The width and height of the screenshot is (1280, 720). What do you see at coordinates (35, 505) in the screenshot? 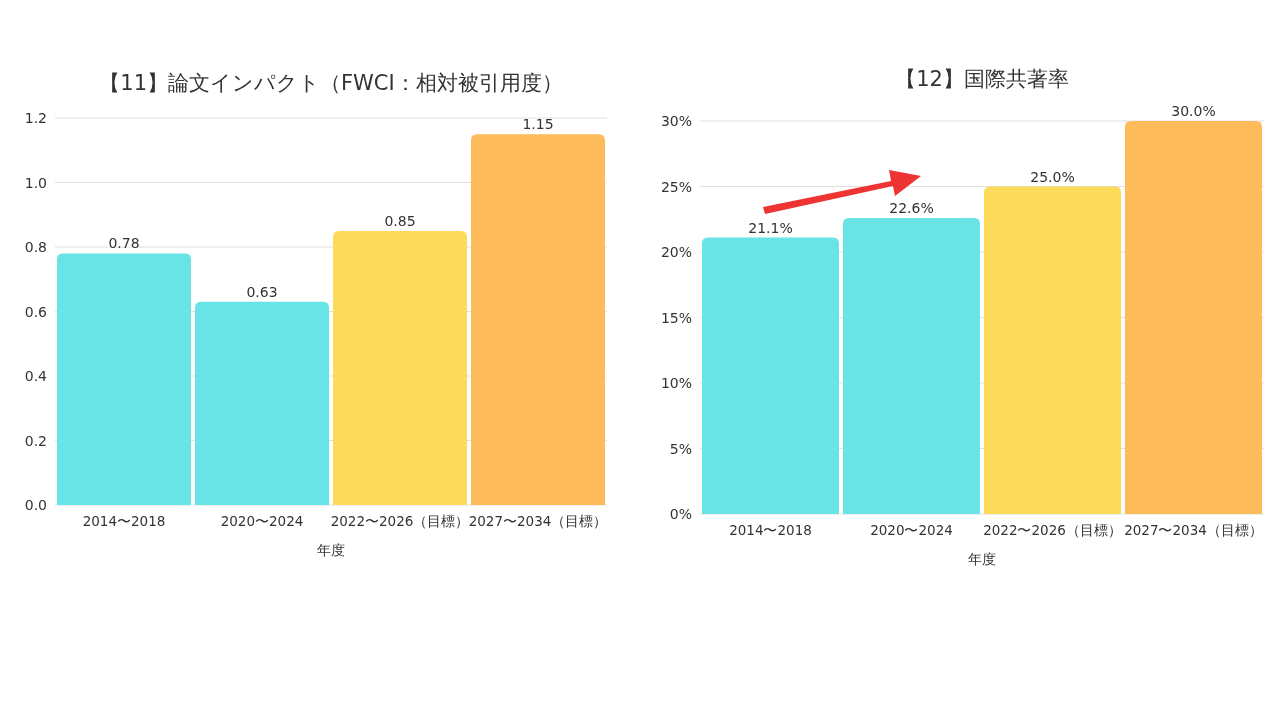
I see `y-tick-label: 0.0` at bounding box center [35, 505].